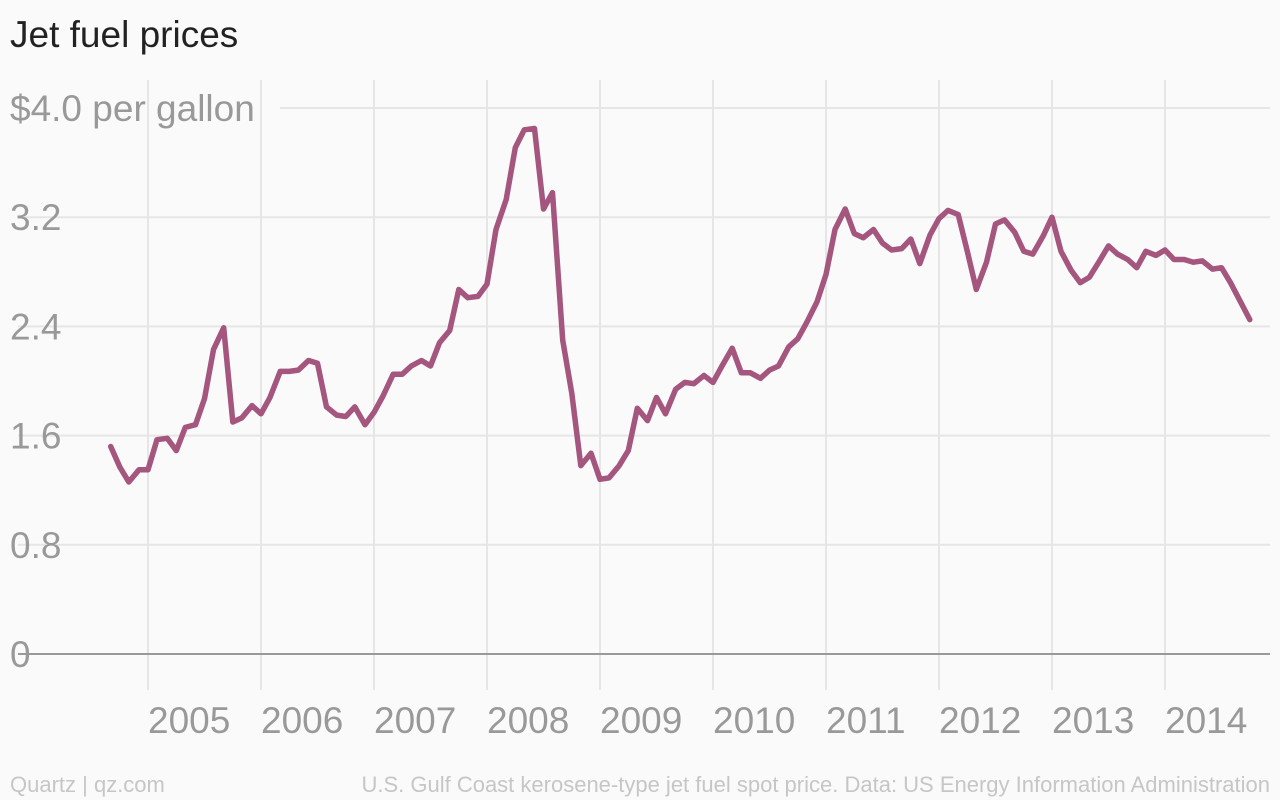  I want to click on footer-source-left: Quartz | qz.com, so click(87, 784).